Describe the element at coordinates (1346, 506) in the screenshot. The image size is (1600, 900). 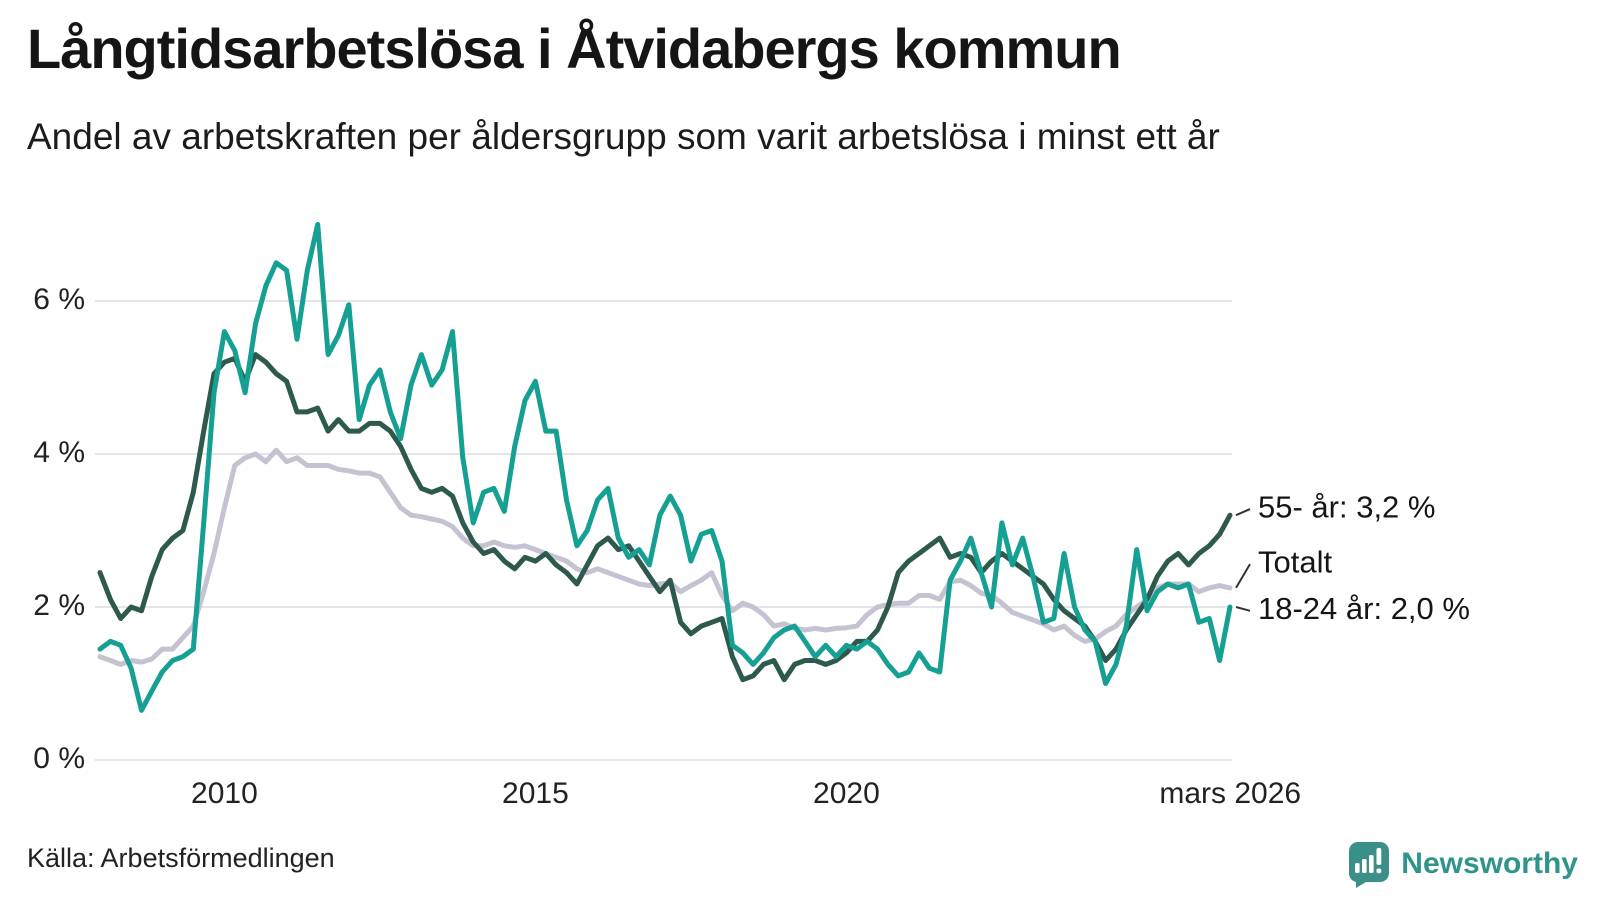
I see `series-end-label: 55- år: 3,2 %` at that location.